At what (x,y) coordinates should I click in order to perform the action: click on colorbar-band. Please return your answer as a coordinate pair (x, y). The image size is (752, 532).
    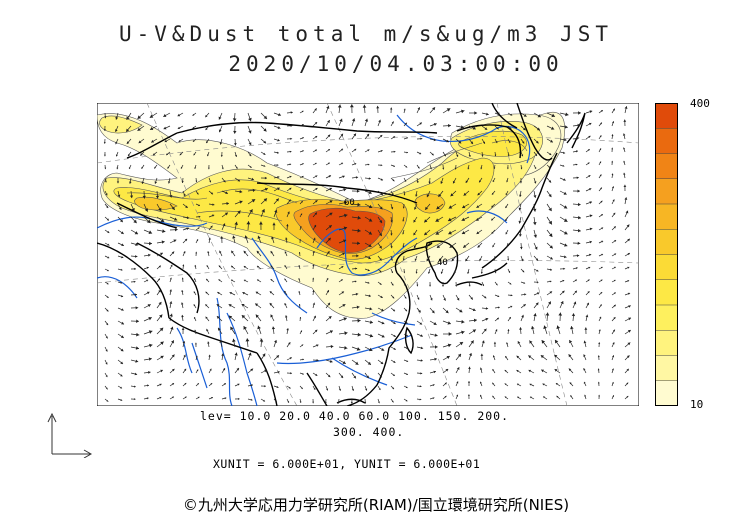
    Looking at the image, I should click on (666, 242).